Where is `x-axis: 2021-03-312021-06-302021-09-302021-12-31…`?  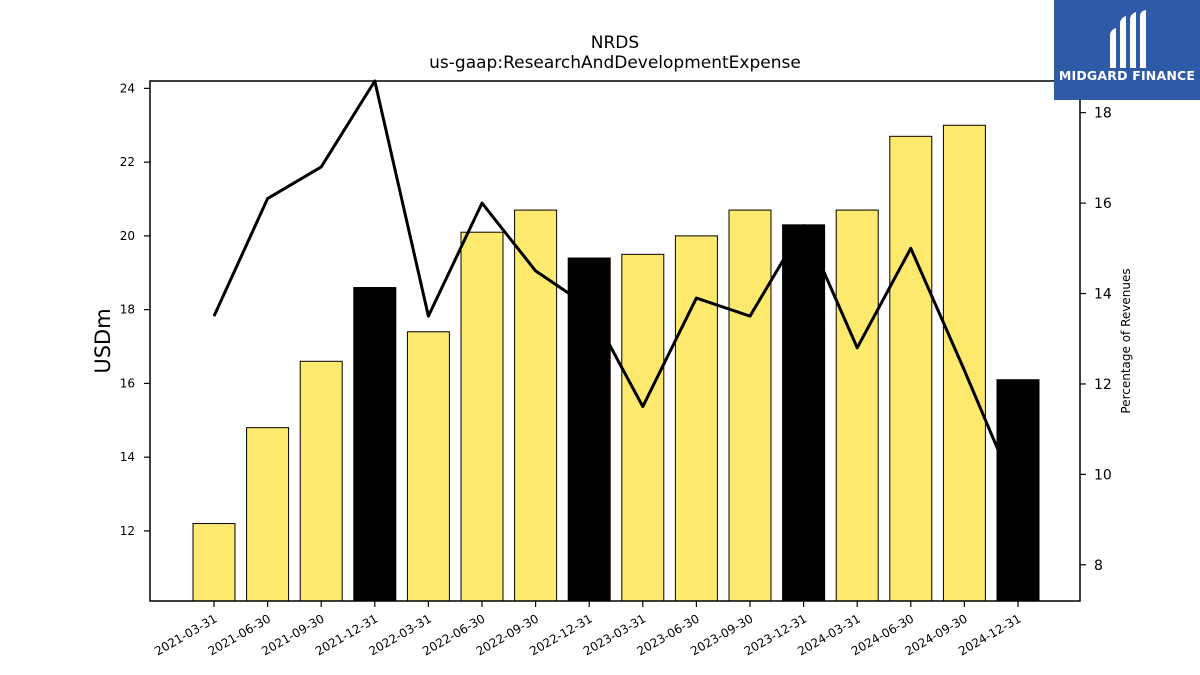 x-axis: 2021-03-312021-06-302021-09-302021-12-31… is located at coordinates (588, 629).